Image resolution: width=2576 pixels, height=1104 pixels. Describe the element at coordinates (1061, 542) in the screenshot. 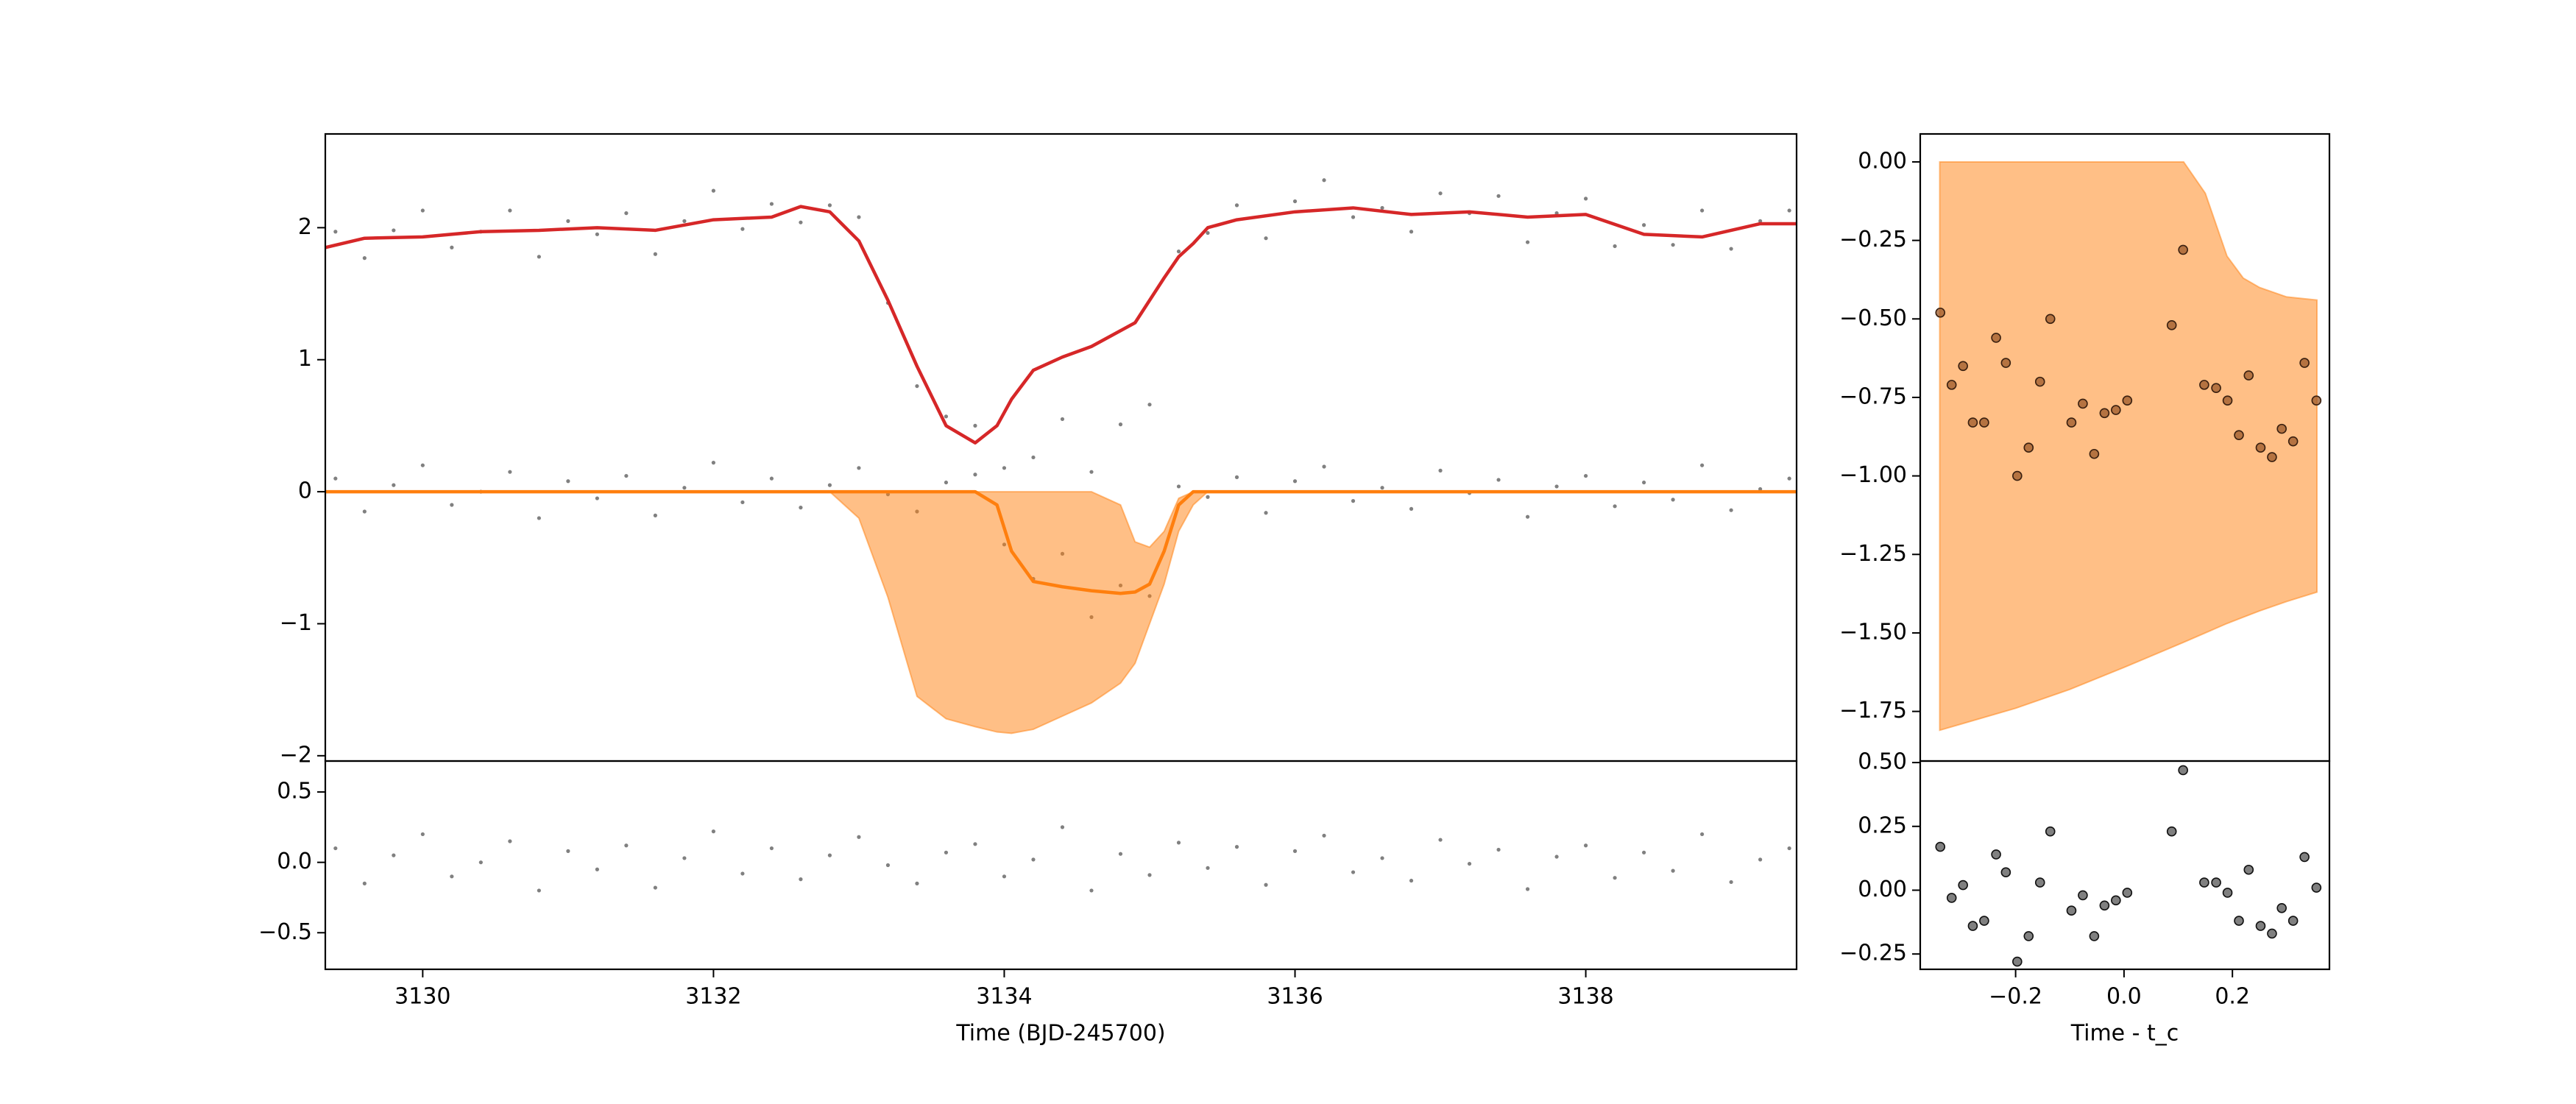

I see `model-line` at that location.